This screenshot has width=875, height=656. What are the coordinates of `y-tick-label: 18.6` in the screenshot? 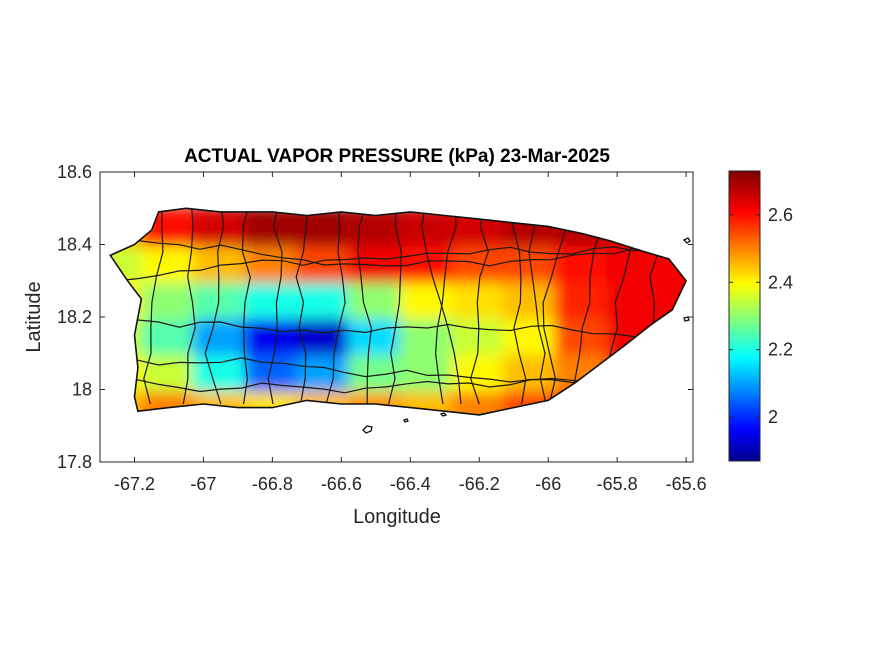 It's located at (74, 172).